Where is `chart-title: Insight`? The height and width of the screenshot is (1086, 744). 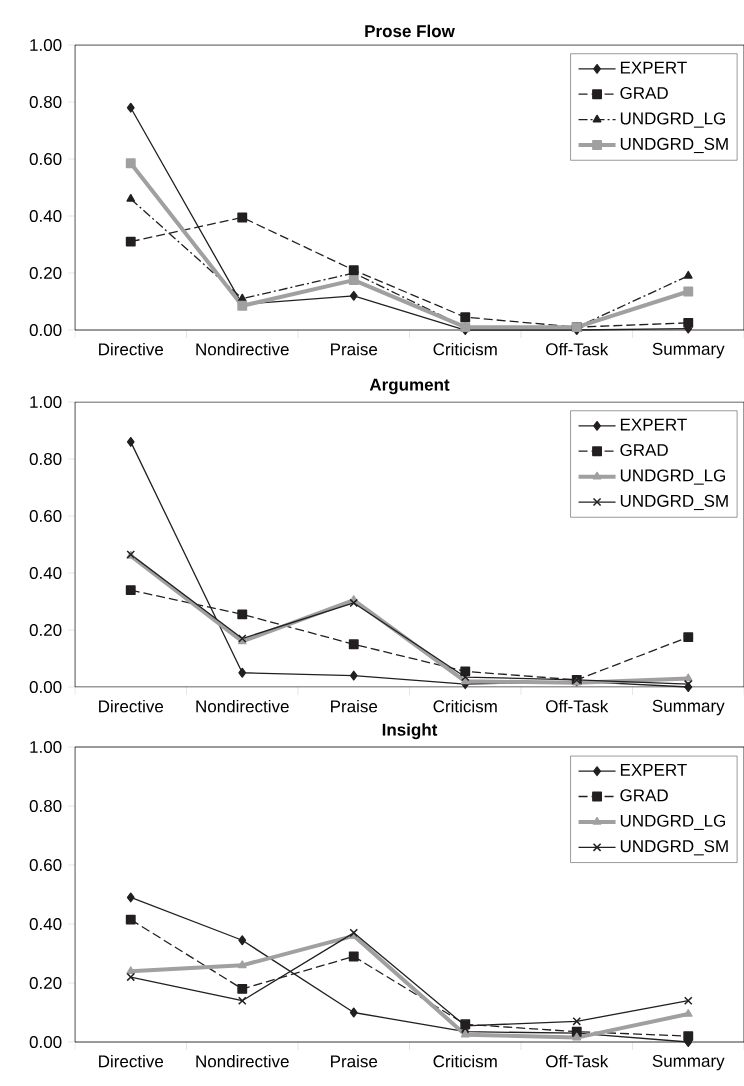
chart-title: Insight is located at coordinates (410, 731).